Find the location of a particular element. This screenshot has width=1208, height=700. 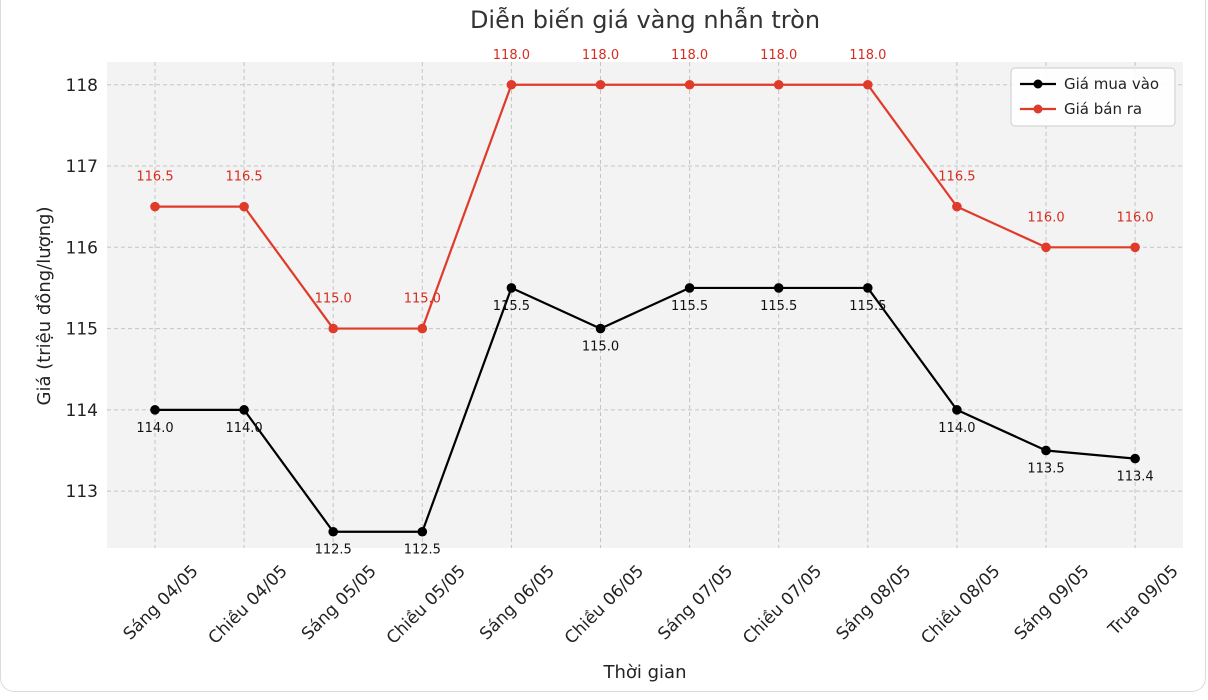

y-axis-ticks: 113 114 115 116 117 118 is located at coordinates (82, 289).